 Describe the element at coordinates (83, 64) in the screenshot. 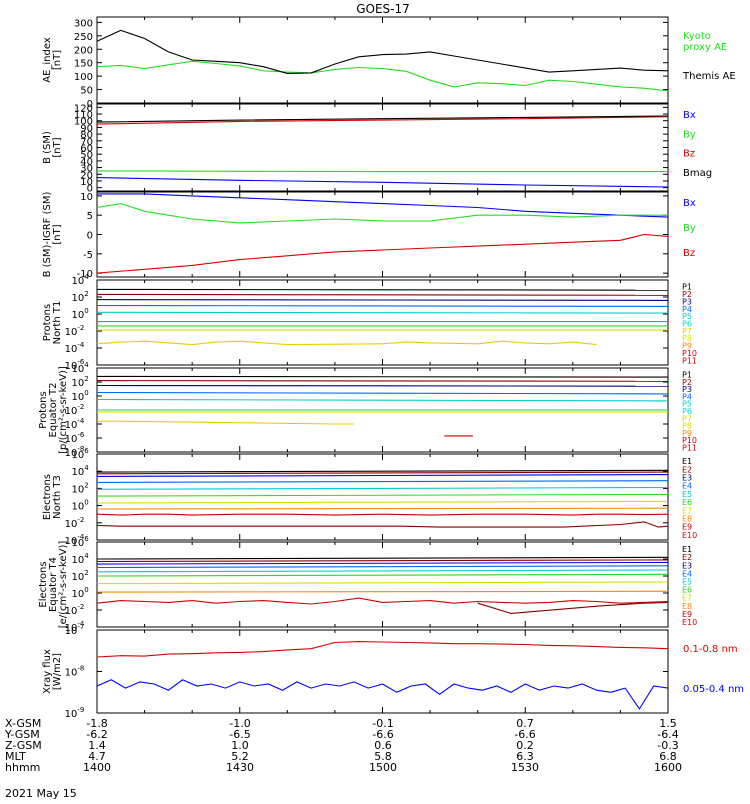

I see `y-tick-label: 150` at that location.